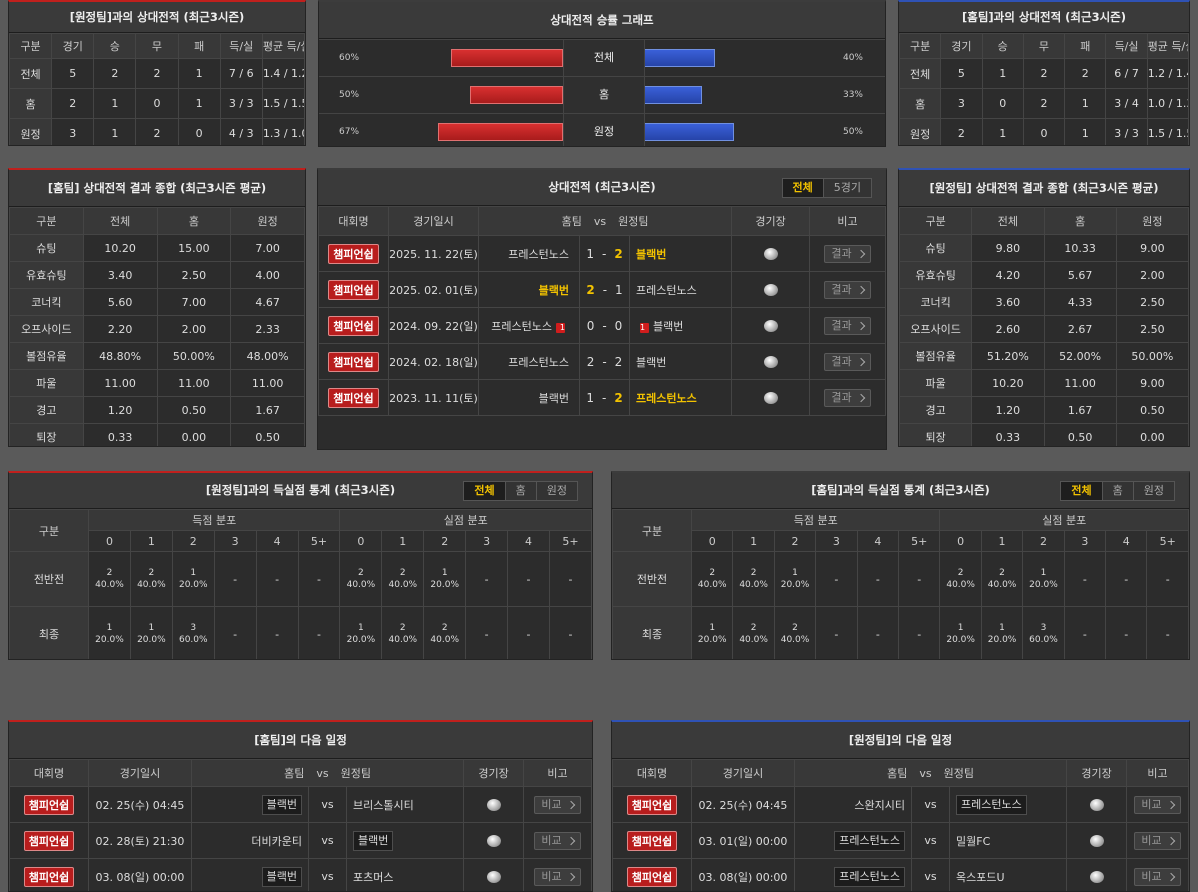 The image size is (1198, 892). I want to click on row: 챔피언쉽 02. 28(토) 21:30 더비카운티 vs 블랙번 비교, so click(300, 840).